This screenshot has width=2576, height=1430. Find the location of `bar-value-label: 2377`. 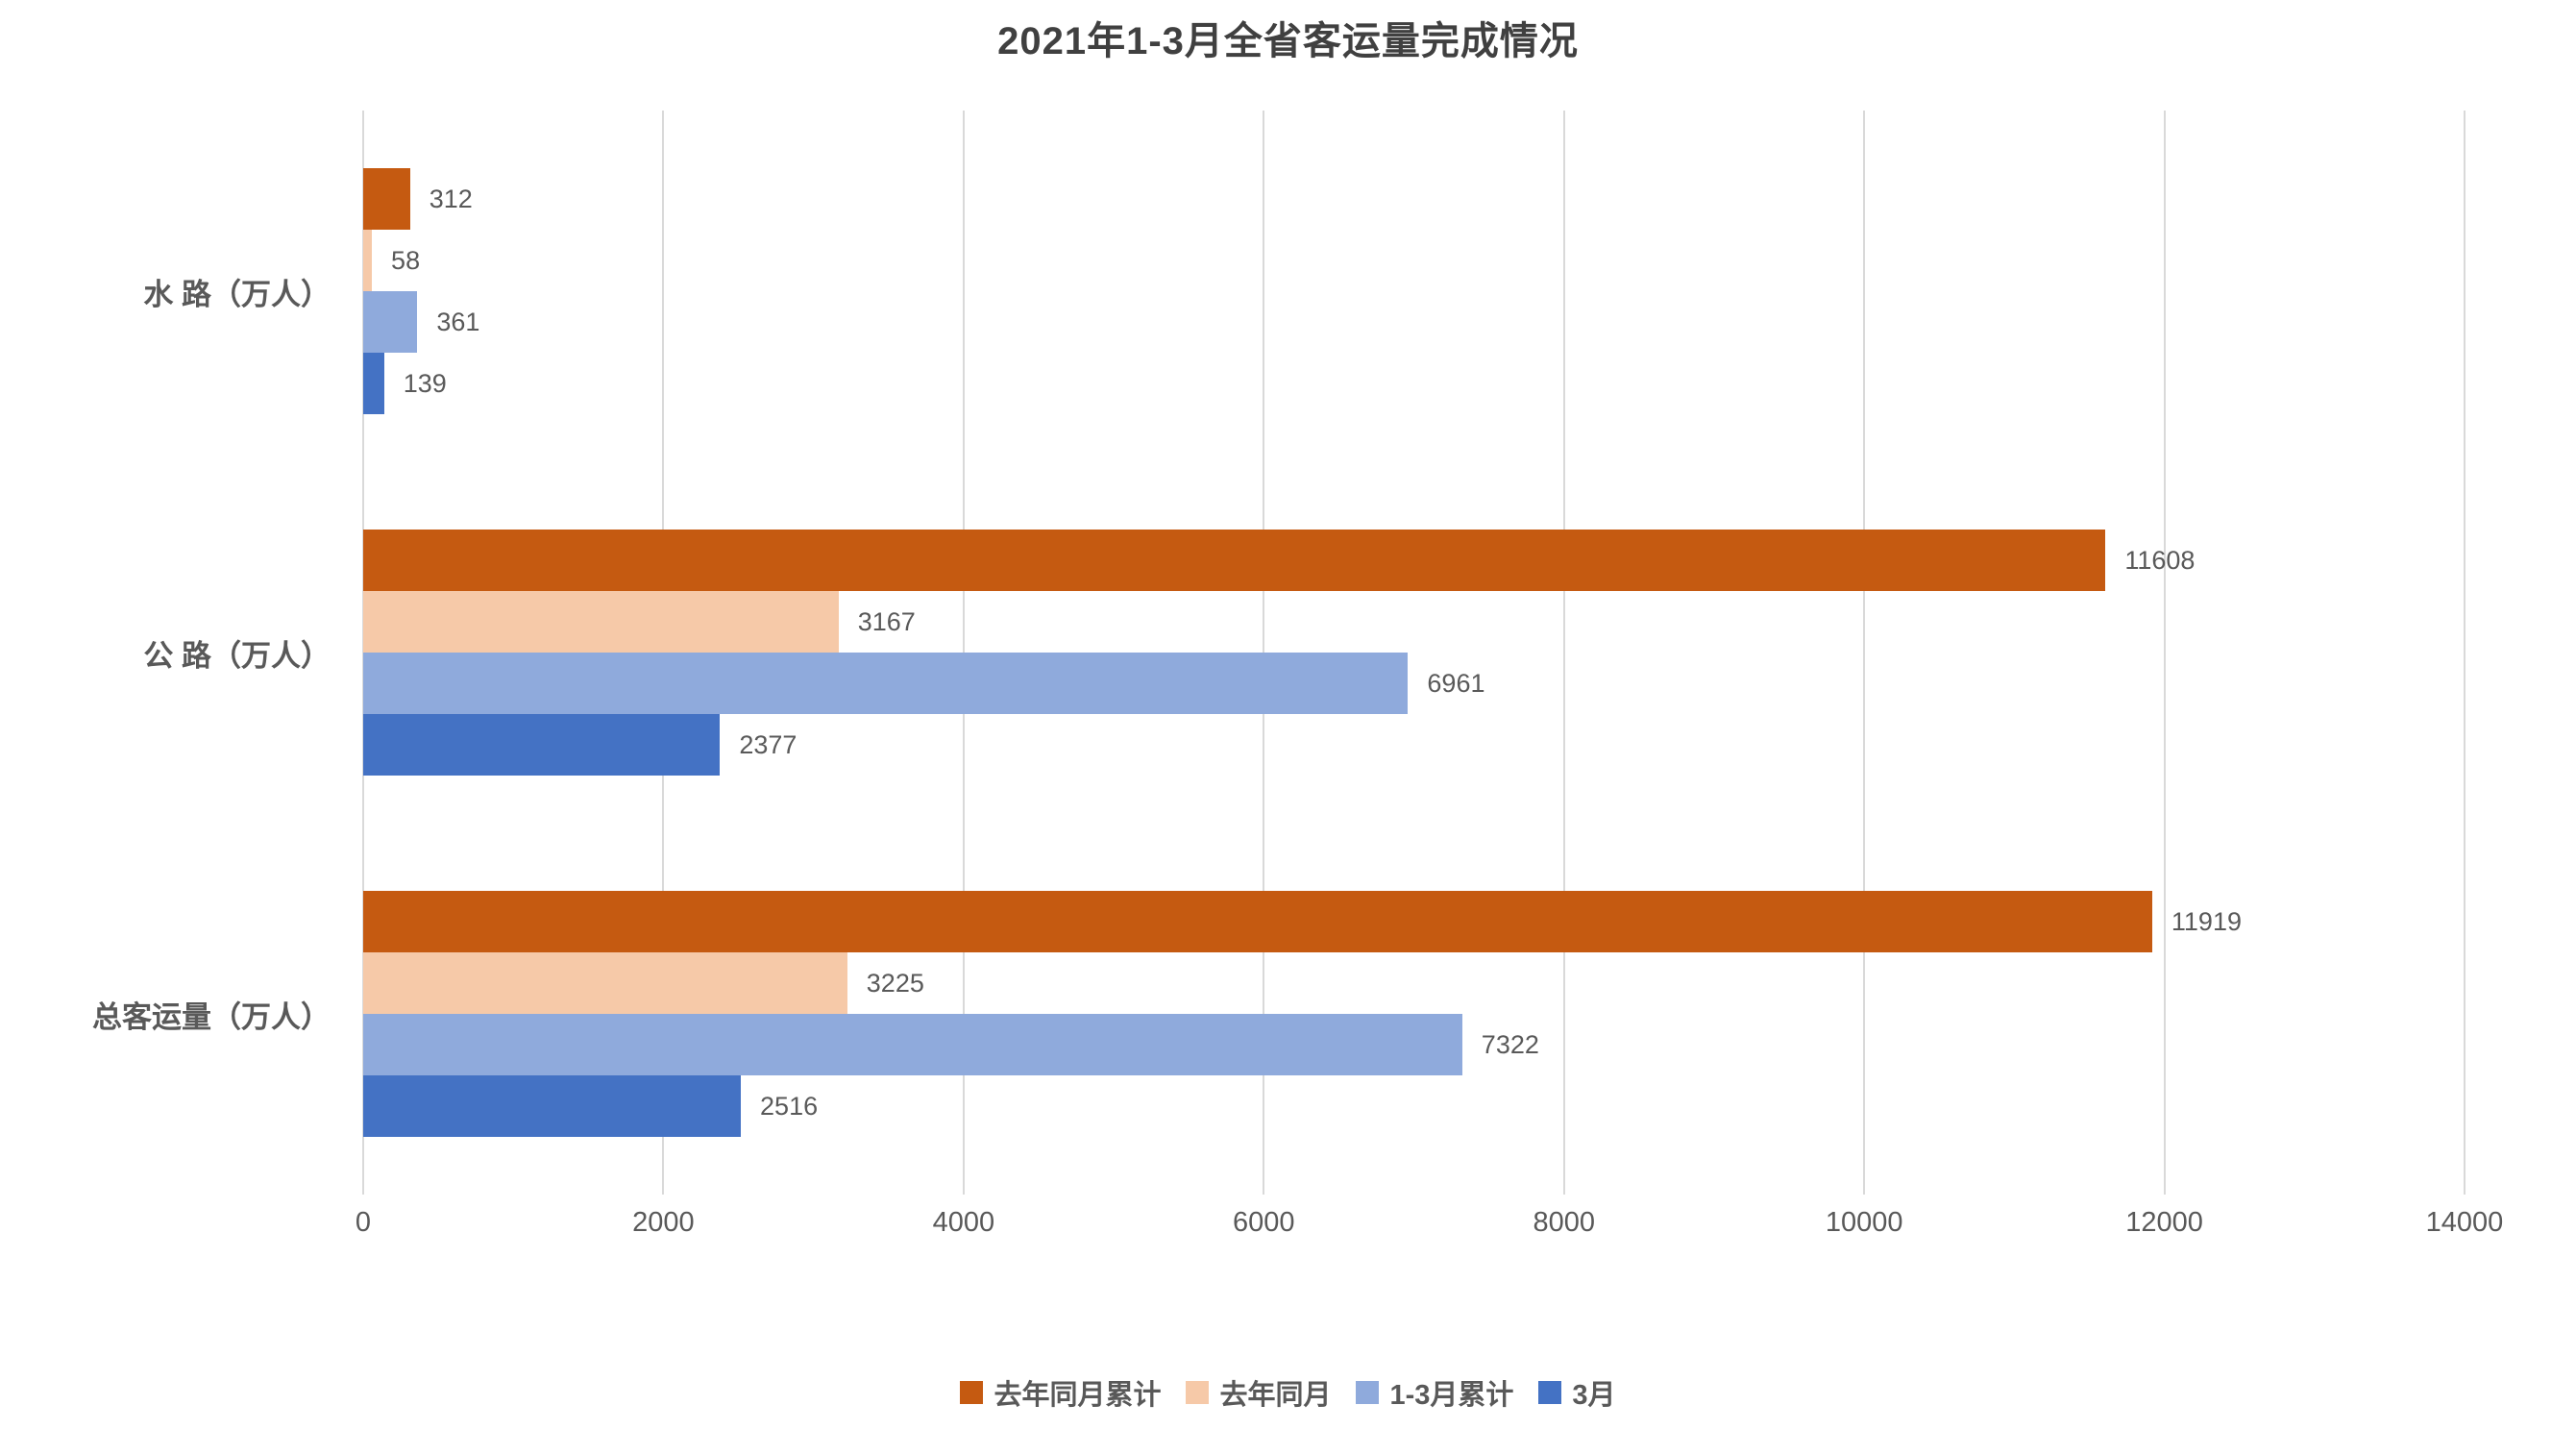

bar-value-label: 2377 is located at coordinates (768, 744).